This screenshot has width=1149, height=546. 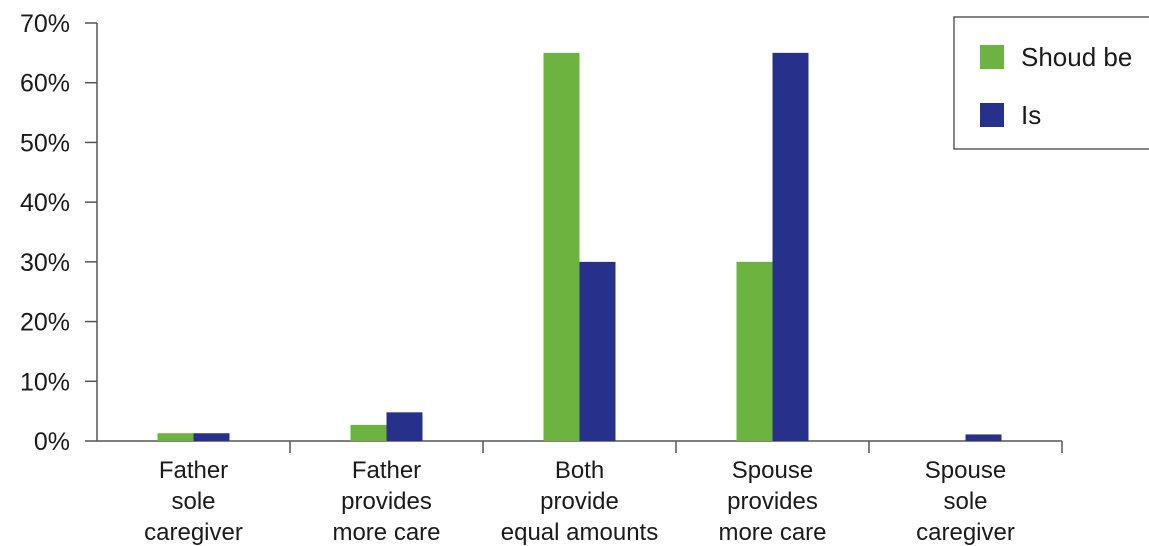 What do you see at coordinates (45, 323) in the screenshot?
I see `y-tick-label: 20%` at bounding box center [45, 323].